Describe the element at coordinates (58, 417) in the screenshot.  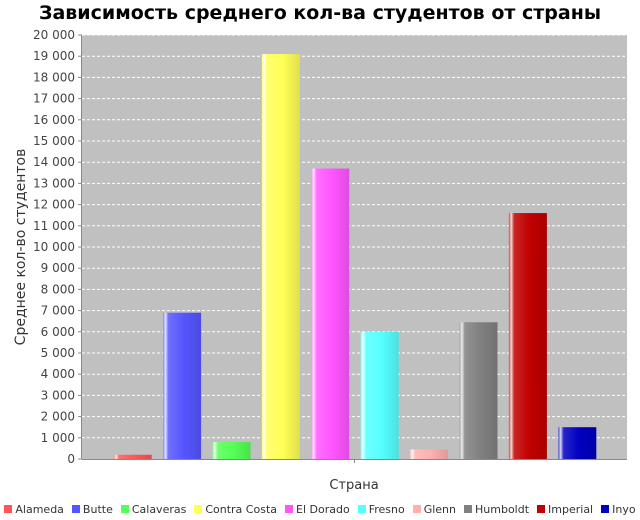
I see `y-tick-label: 2 000` at that location.